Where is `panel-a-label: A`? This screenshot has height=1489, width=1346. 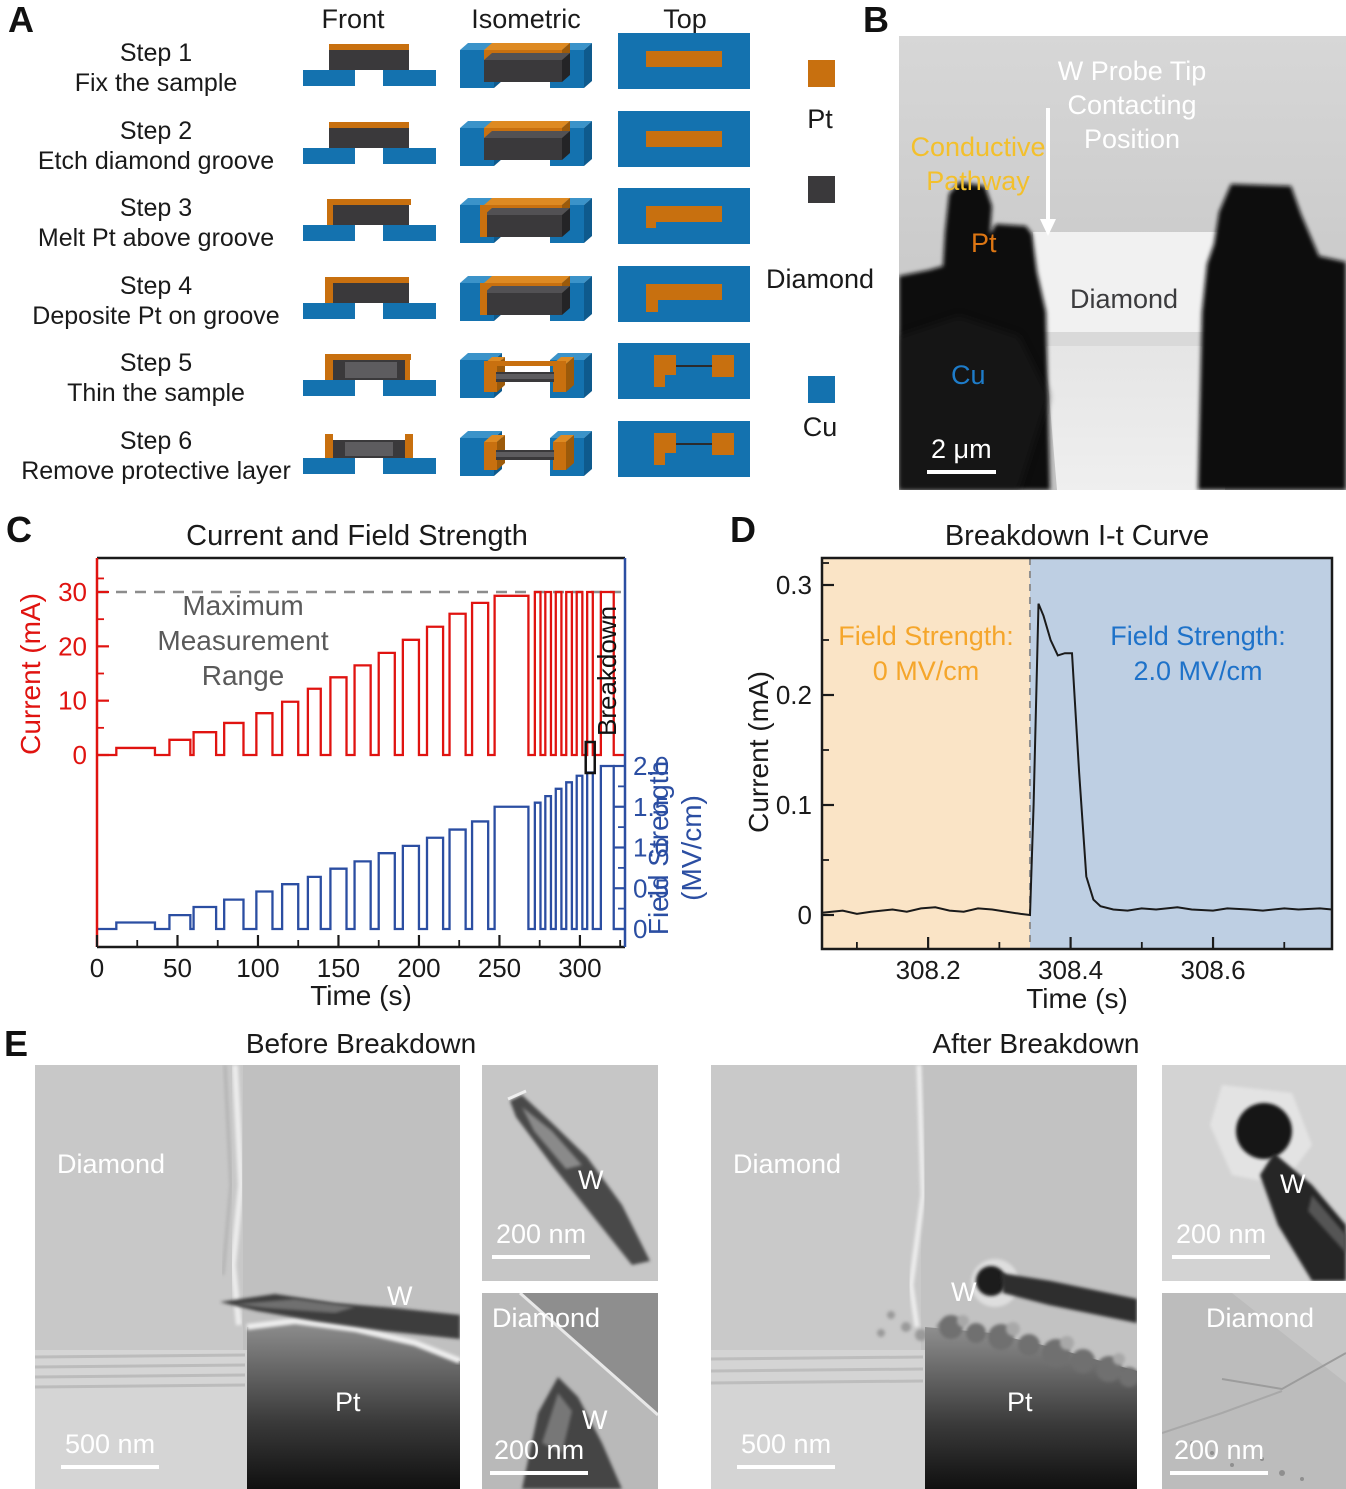 panel-a-label: A is located at coordinates (21, 20).